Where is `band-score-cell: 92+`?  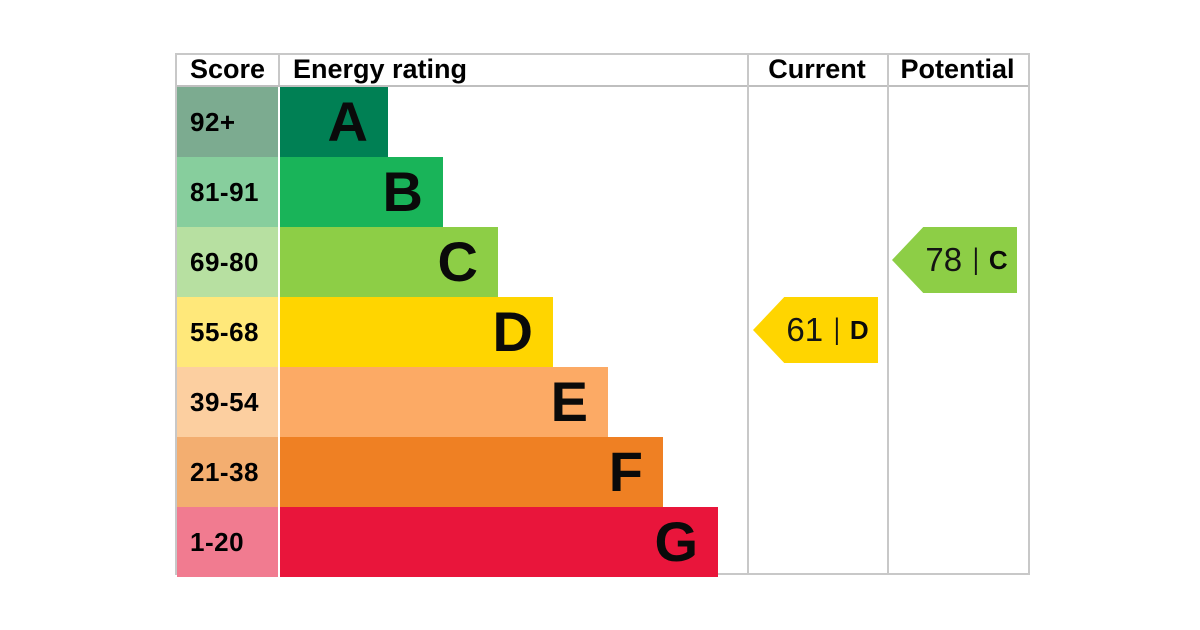
band-score-cell: 92+ is located at coordinates (228, 122).